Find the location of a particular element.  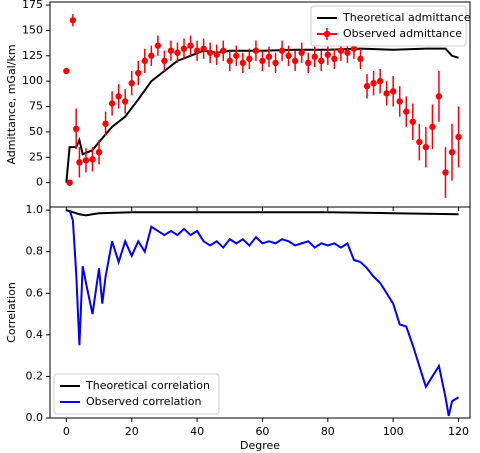

y-tick-label: 125 is located at coordinates (32, 55).